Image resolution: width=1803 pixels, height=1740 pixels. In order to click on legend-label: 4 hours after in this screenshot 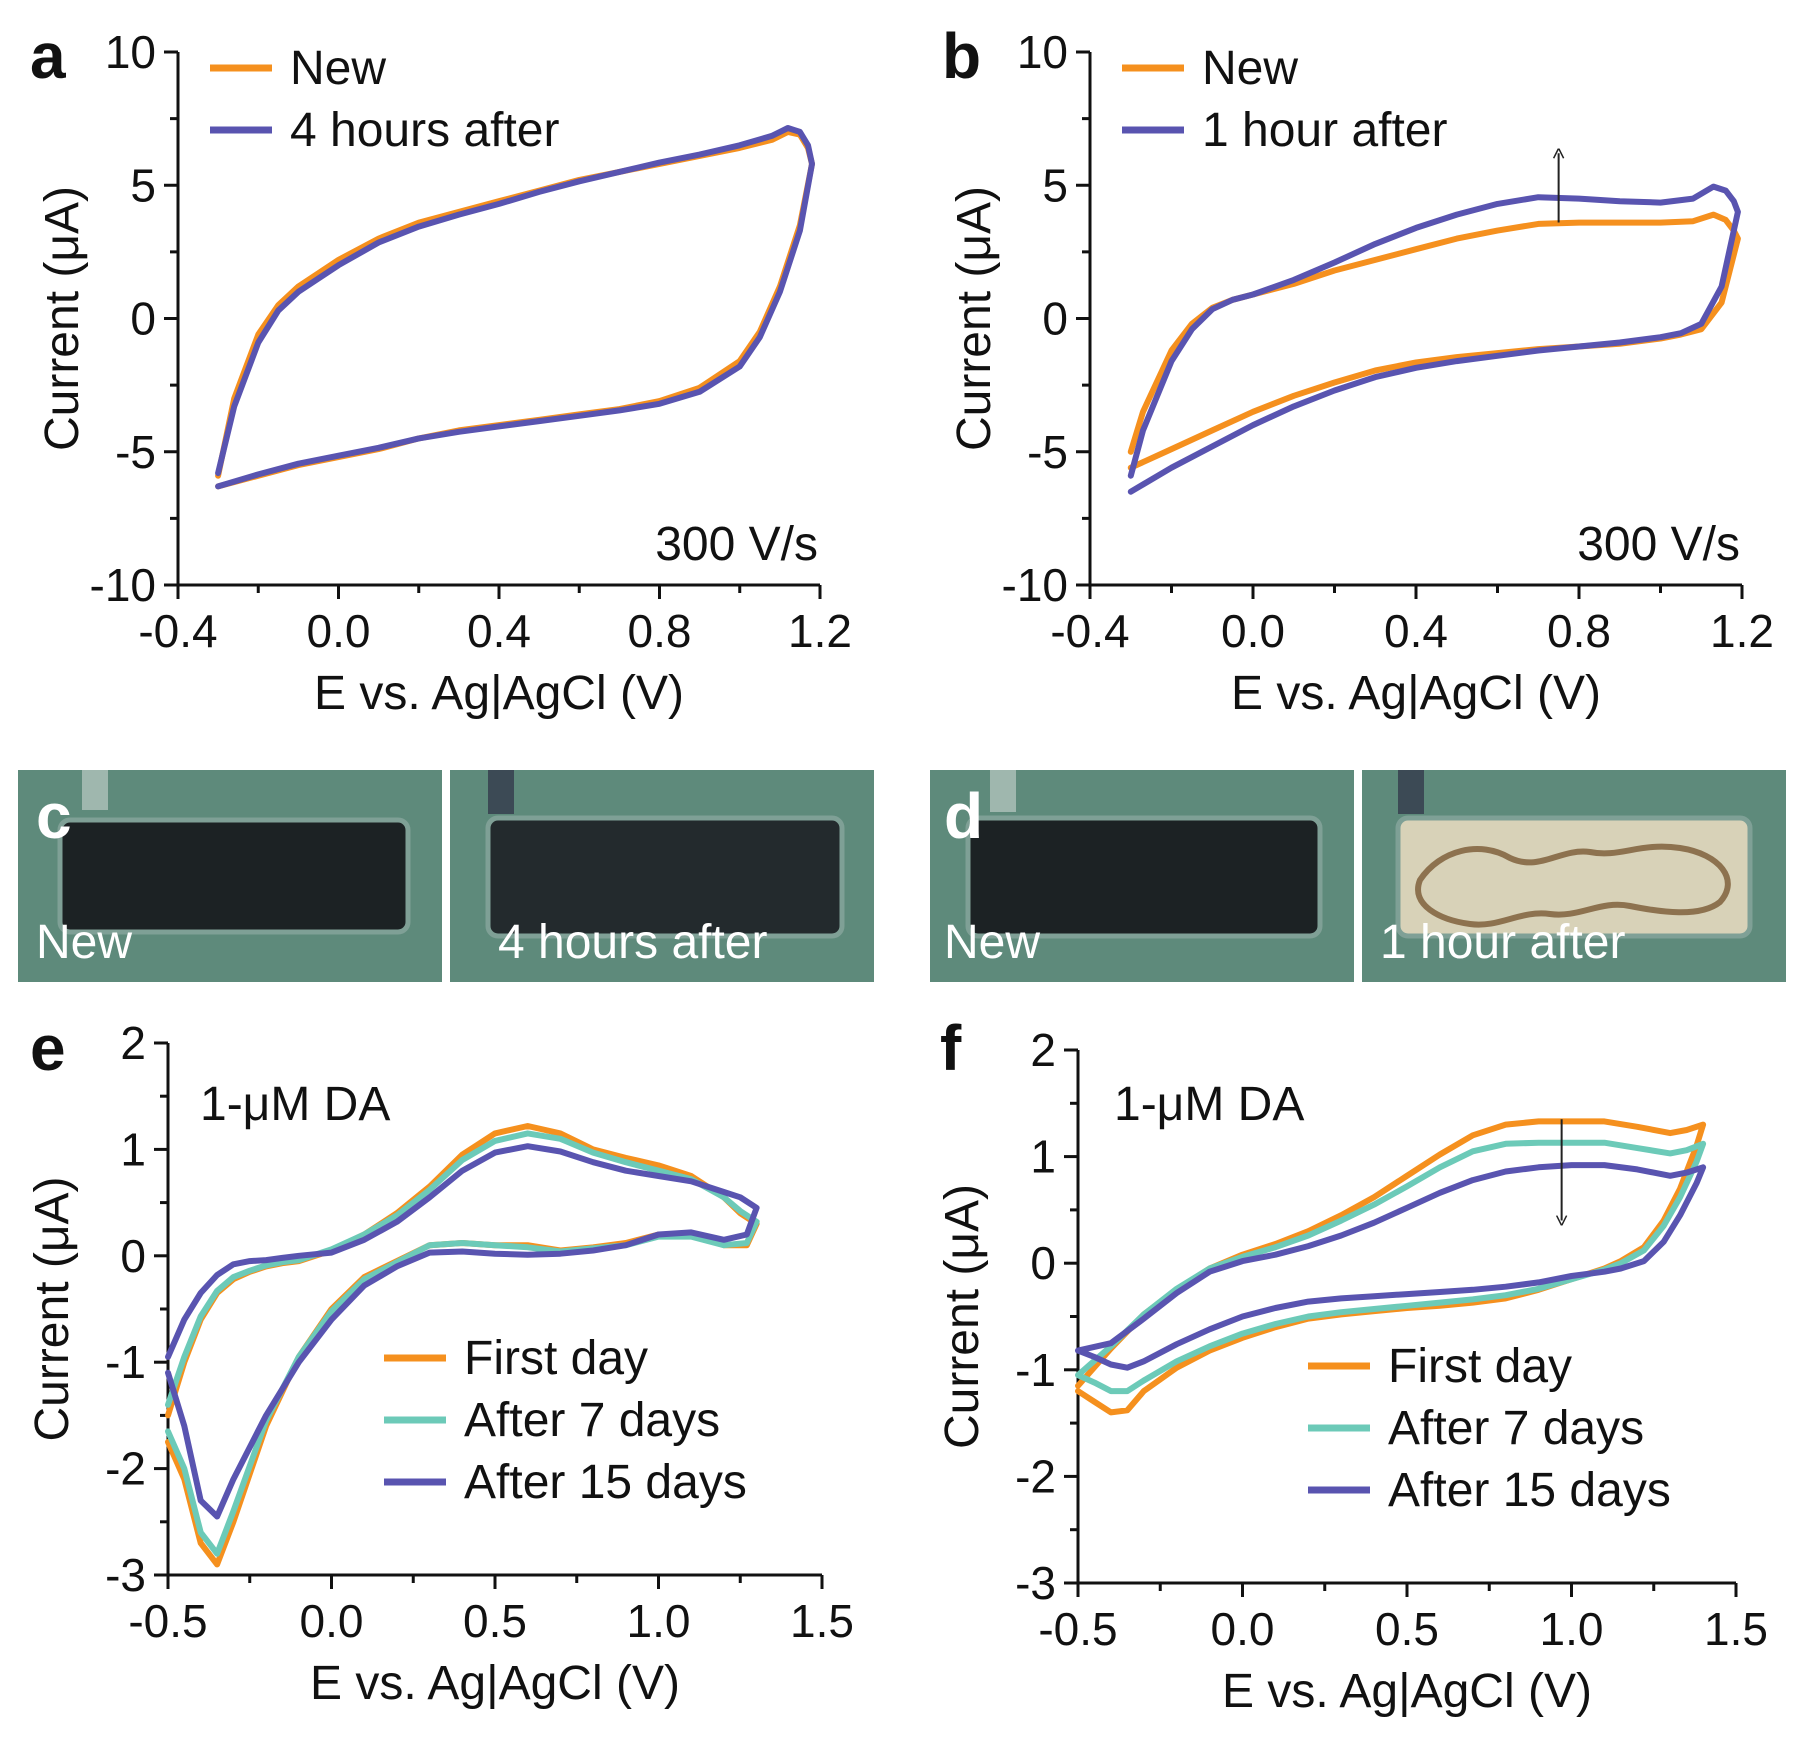, I will do `click(425, 130)`.